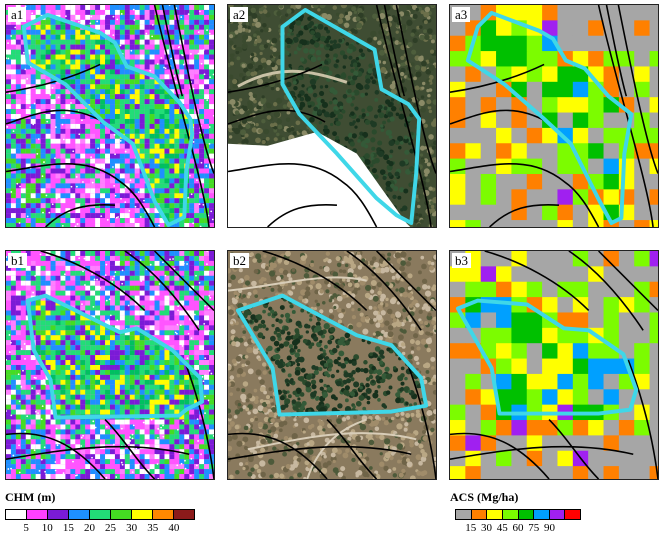  What do you see at coordinates (153, 528) in the screenshot?
I see `legend-tick-label: 35` at bounding box center [153, 528].